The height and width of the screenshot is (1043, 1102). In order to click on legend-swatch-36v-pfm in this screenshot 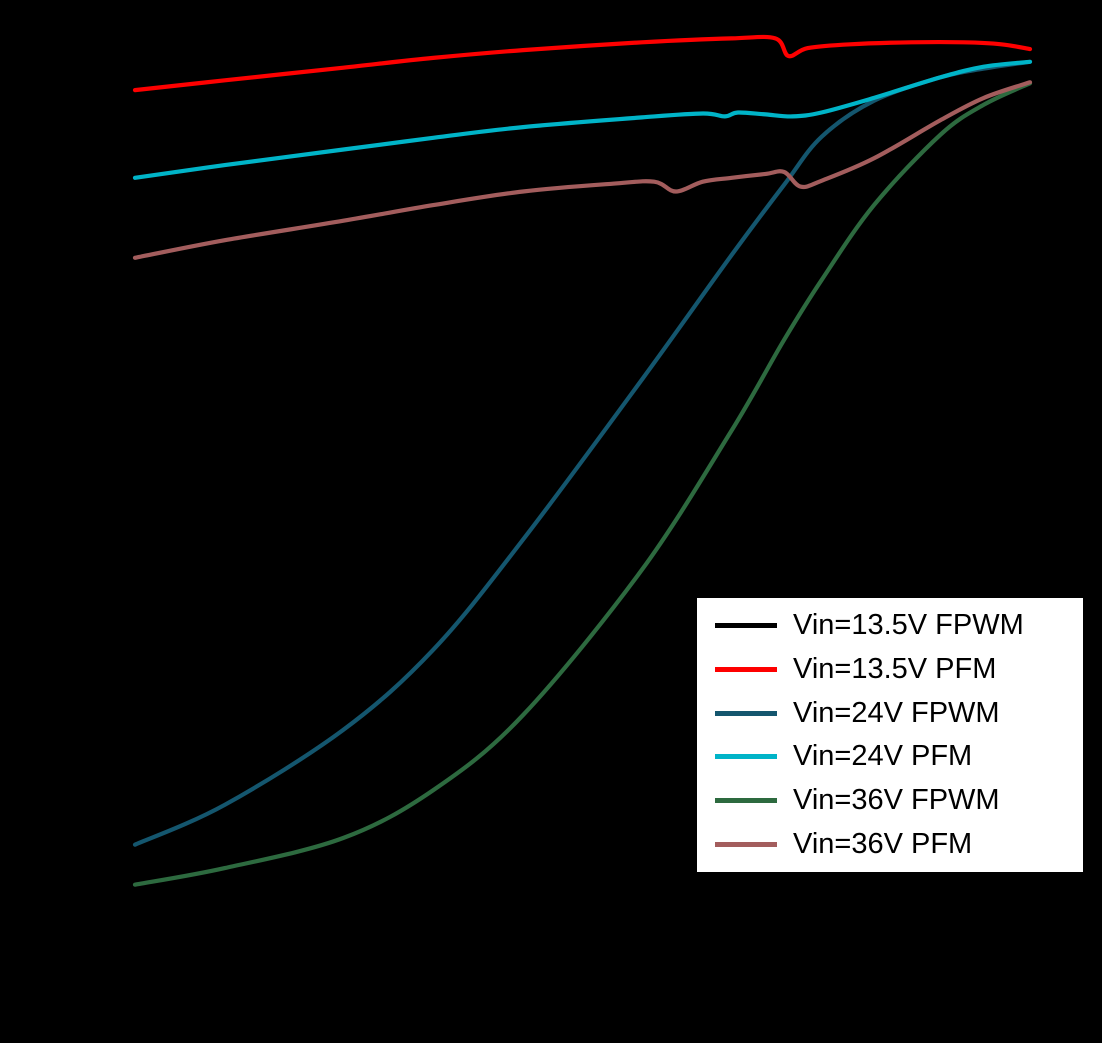, I will do `click(746, 844)`.